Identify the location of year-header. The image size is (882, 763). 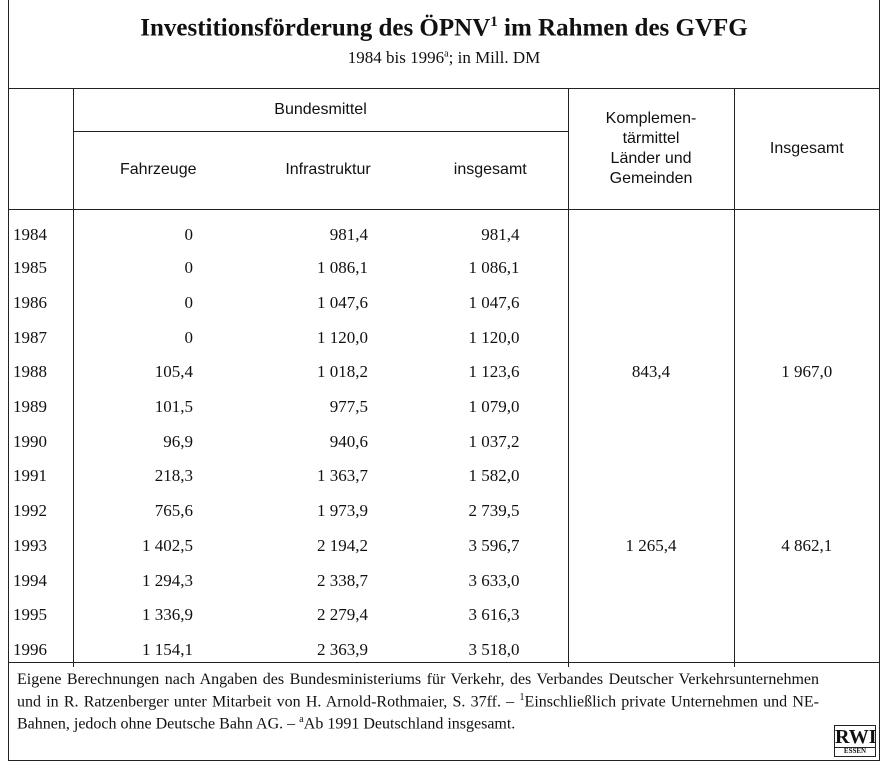
(41, 149).